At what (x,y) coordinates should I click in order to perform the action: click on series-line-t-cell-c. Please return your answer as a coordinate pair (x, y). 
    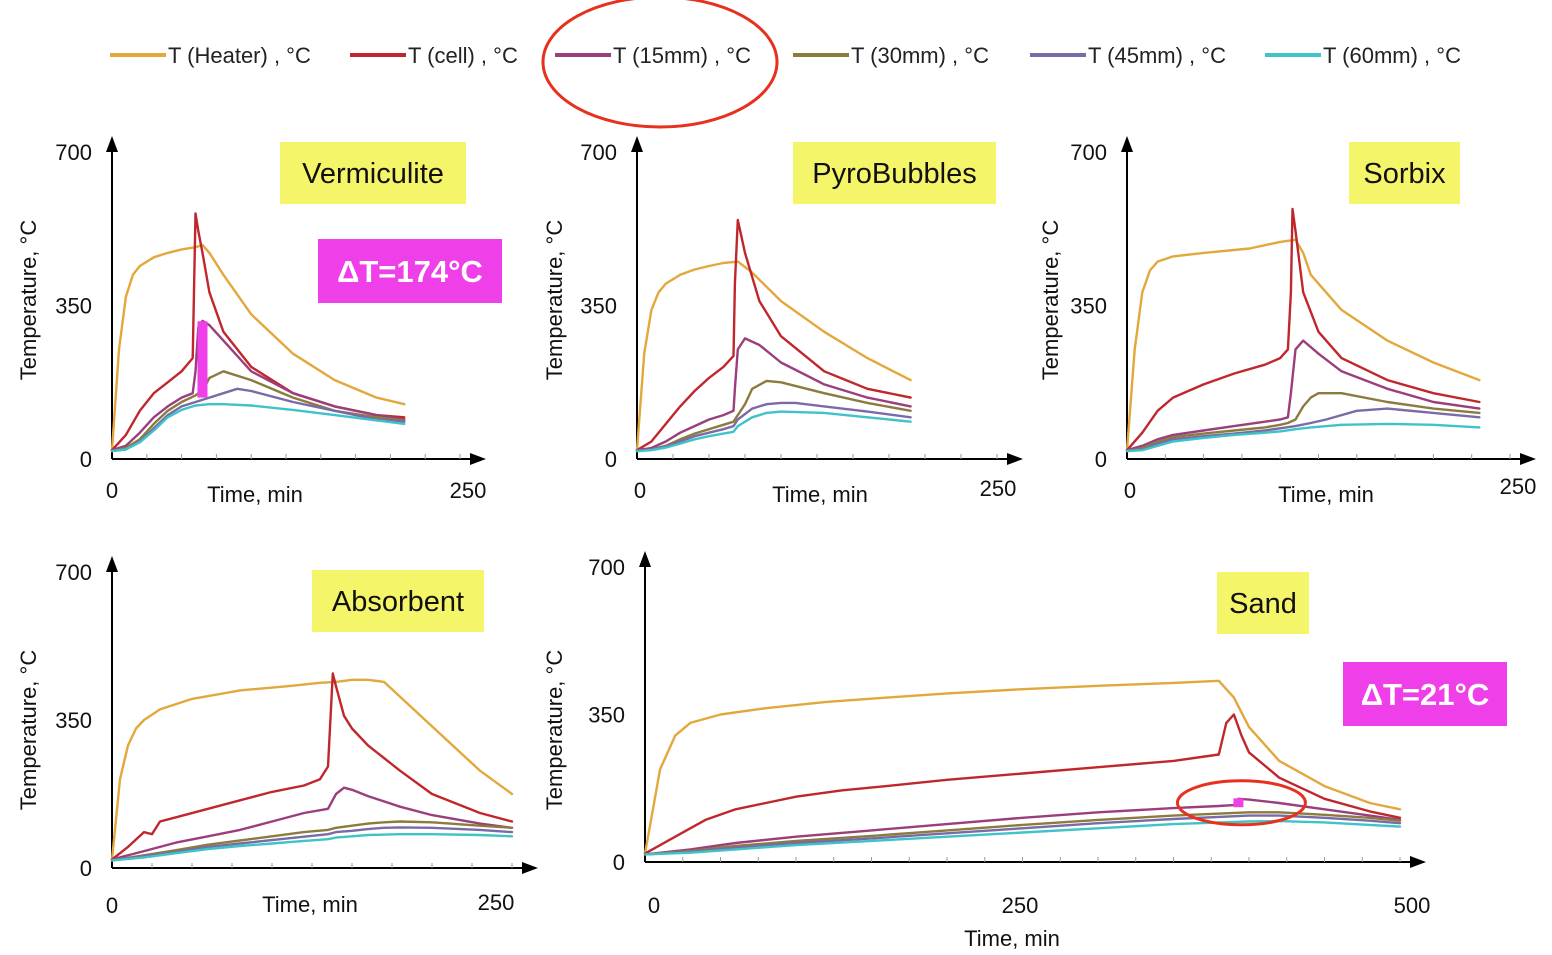
    Looking at the image, I should click on (312, 766).